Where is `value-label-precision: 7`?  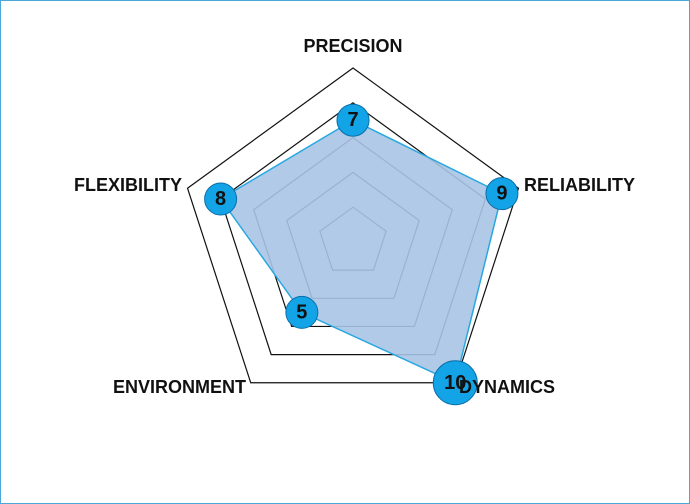 value-label-precision: 7 is located at coordinates (352, 120).